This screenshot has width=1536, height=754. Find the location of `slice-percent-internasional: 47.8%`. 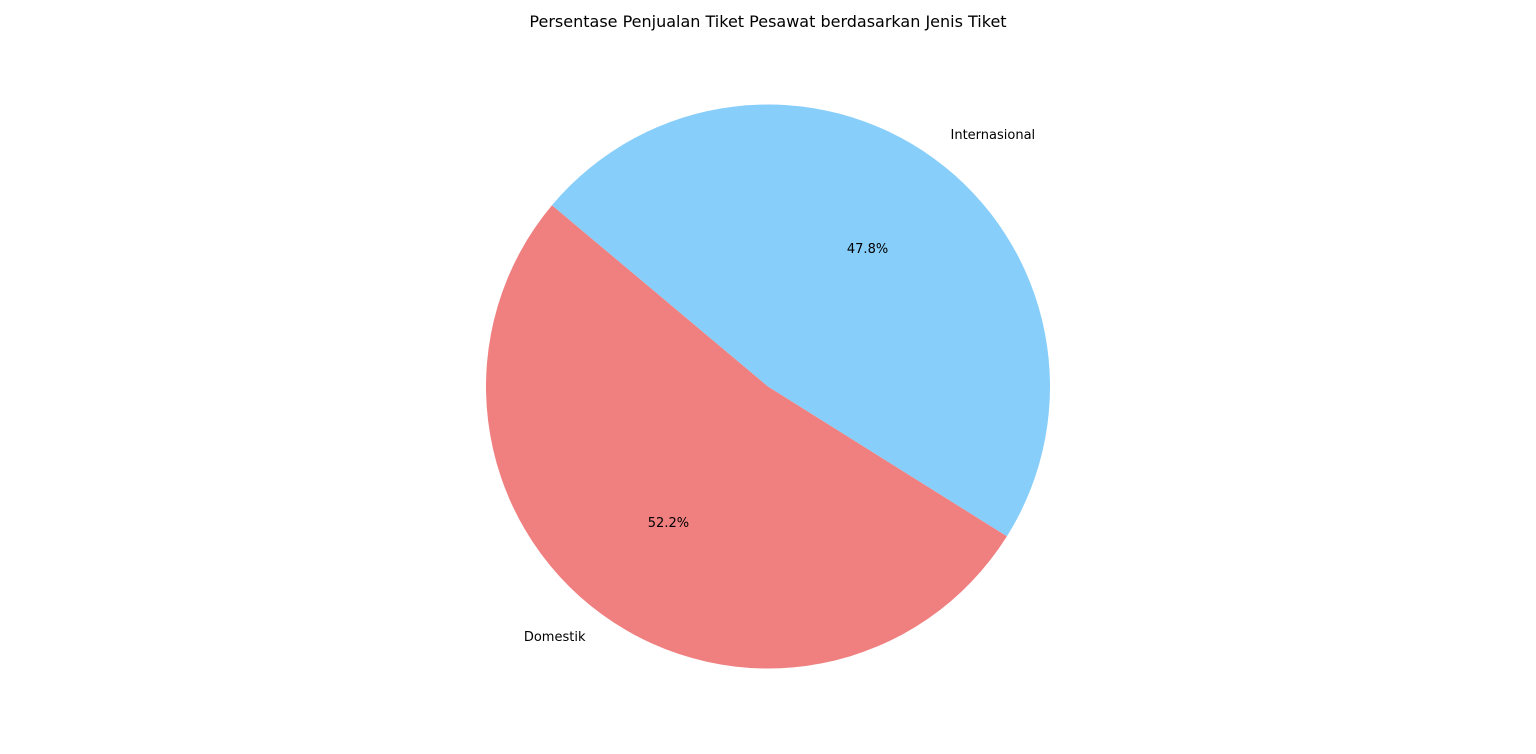

slice-percent-internasional: 47.8% is located at coordinates (867, 249).